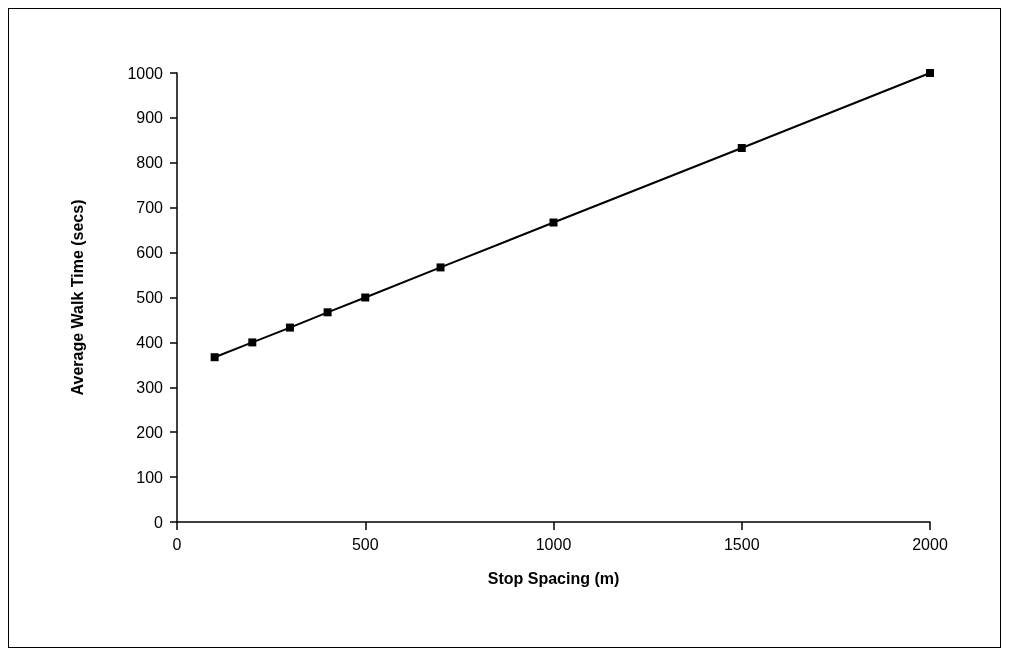 The width and height of the screenshot is (1013, 656). I want to click on y-axis-title: Average Walk Time (secs), so click(77, 297).